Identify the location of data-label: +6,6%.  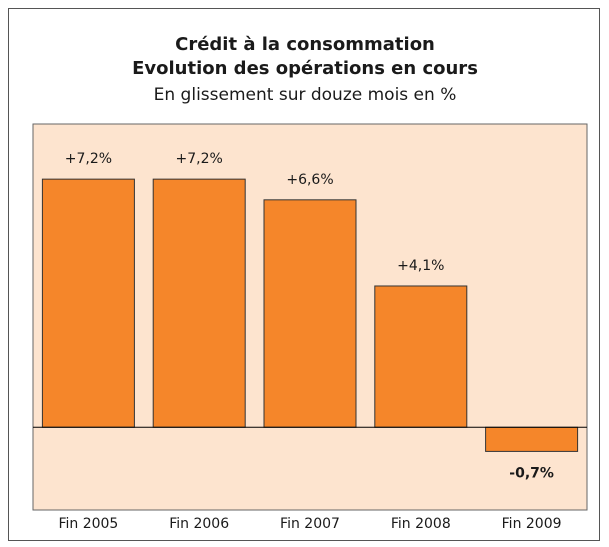
(309, 180).